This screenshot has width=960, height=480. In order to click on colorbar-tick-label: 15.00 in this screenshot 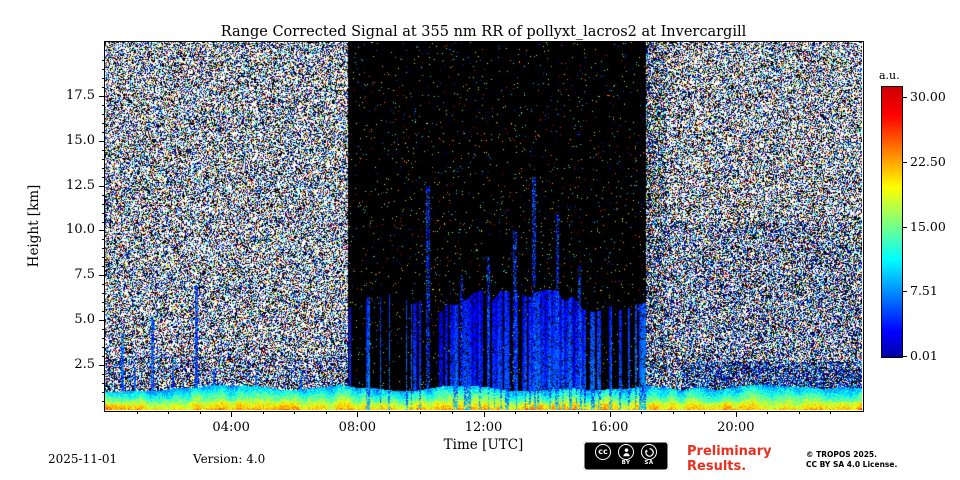, I will do `click(928, 226)`.